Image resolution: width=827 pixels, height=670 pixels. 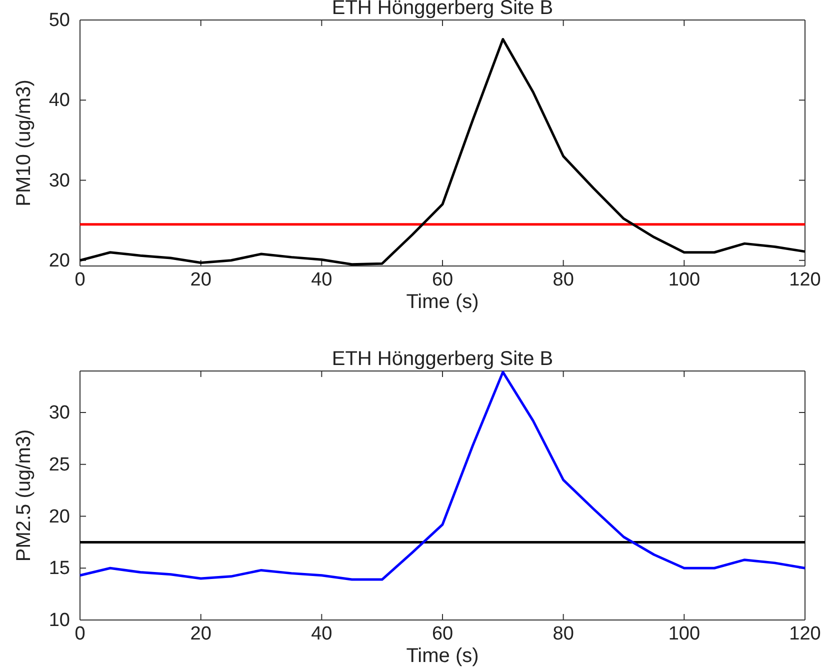 What do you see at coordinates (24, 495) in the screenshot?
I see `y-axis-title: PM2.5 (ug/m3)` at bounding box center [24, 495].